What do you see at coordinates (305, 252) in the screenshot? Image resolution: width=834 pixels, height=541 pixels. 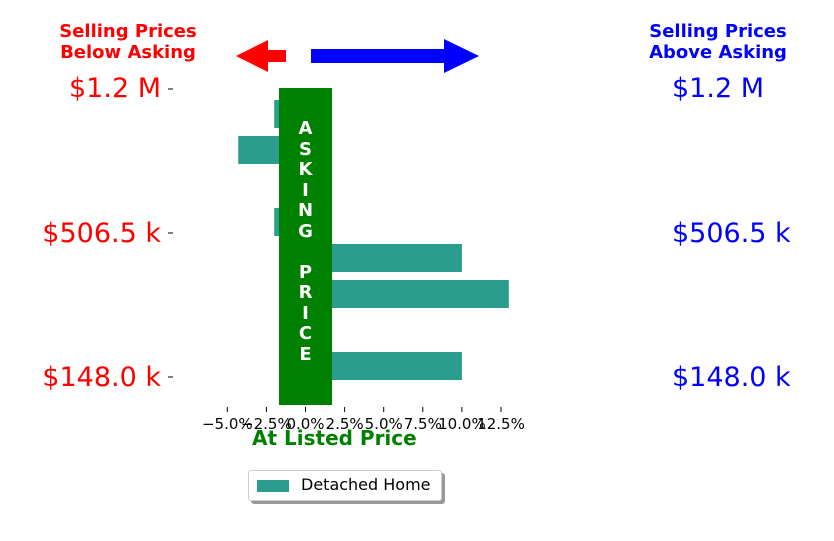 I see `asking-letter` at bounding box center [305, 252].